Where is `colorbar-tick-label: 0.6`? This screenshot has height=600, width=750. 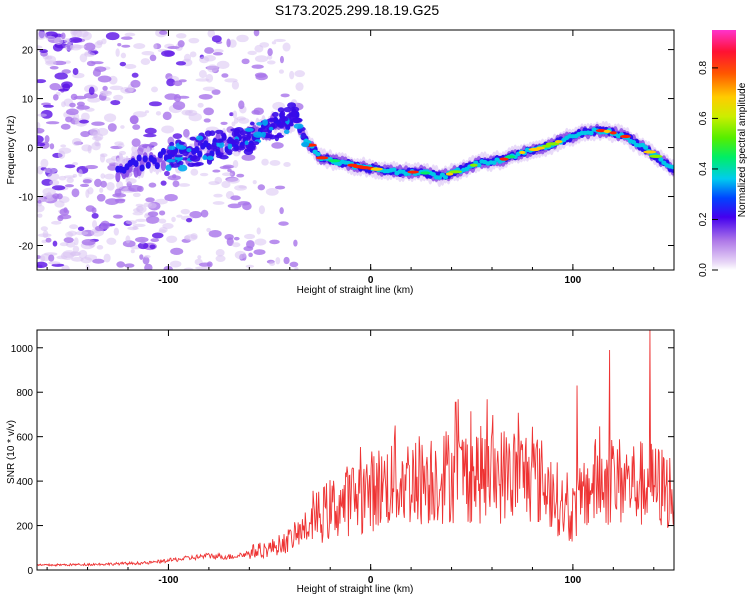 colorbar-tick-label: 0.6 is located at coordinates (703, 118).